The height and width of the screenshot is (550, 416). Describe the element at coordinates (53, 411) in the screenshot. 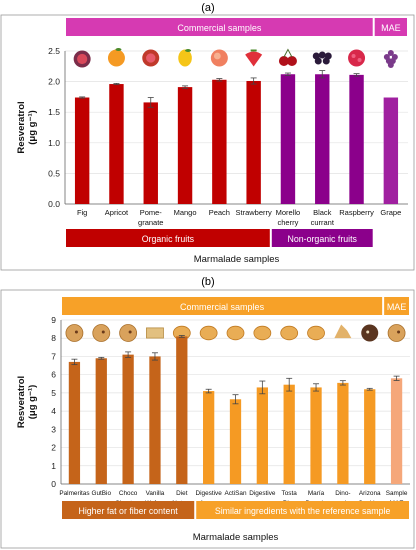

I see `y-tick-label: 4` at that location.